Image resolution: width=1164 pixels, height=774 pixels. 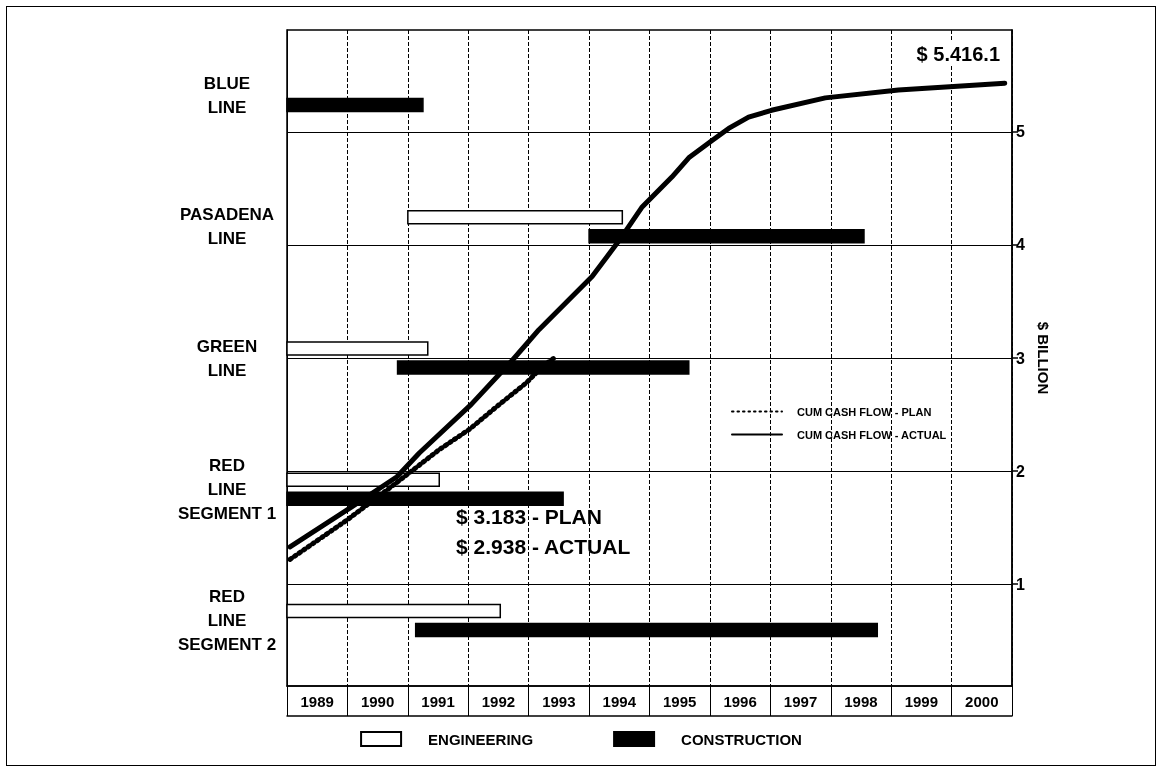 I want to click on x-tick-label: 1999, so click(x=921, y=701).